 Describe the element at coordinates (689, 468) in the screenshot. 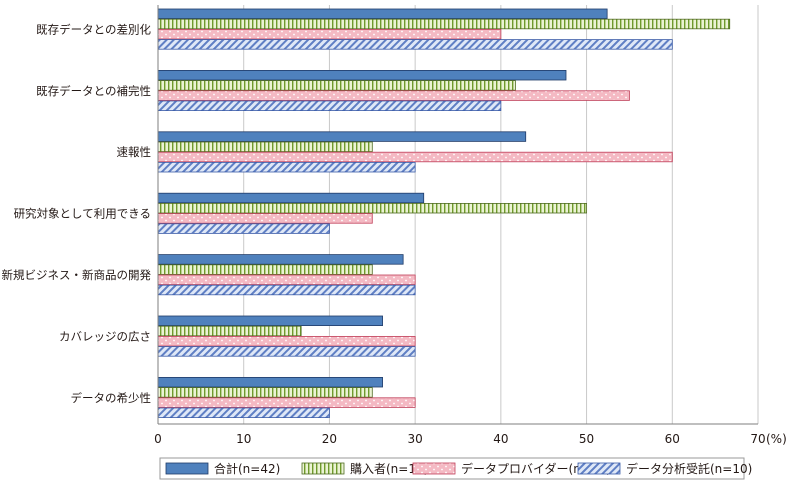

I see `legend-label: データ分析受託(n=10)` at that location.